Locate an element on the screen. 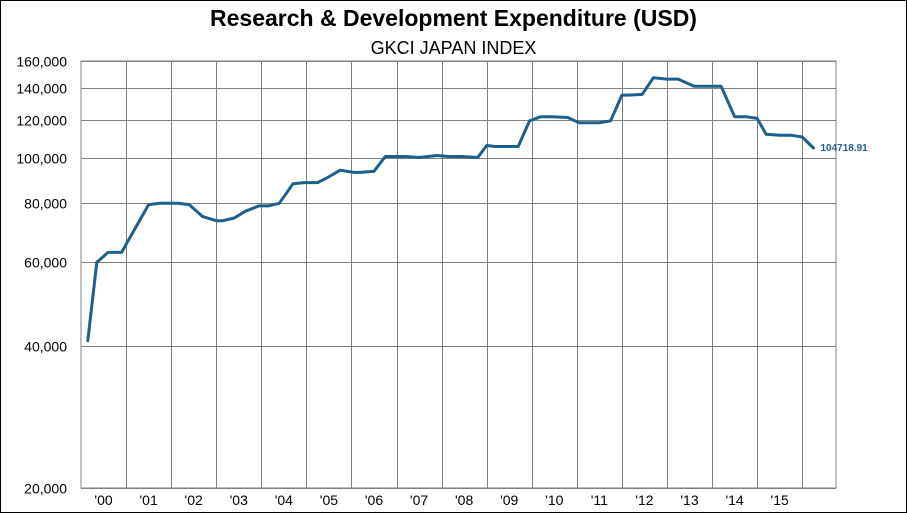 Image resolution: width=907 pixels, height=513 pixels. y-tick-label: 100,000 is located at coordinates (41, 159).